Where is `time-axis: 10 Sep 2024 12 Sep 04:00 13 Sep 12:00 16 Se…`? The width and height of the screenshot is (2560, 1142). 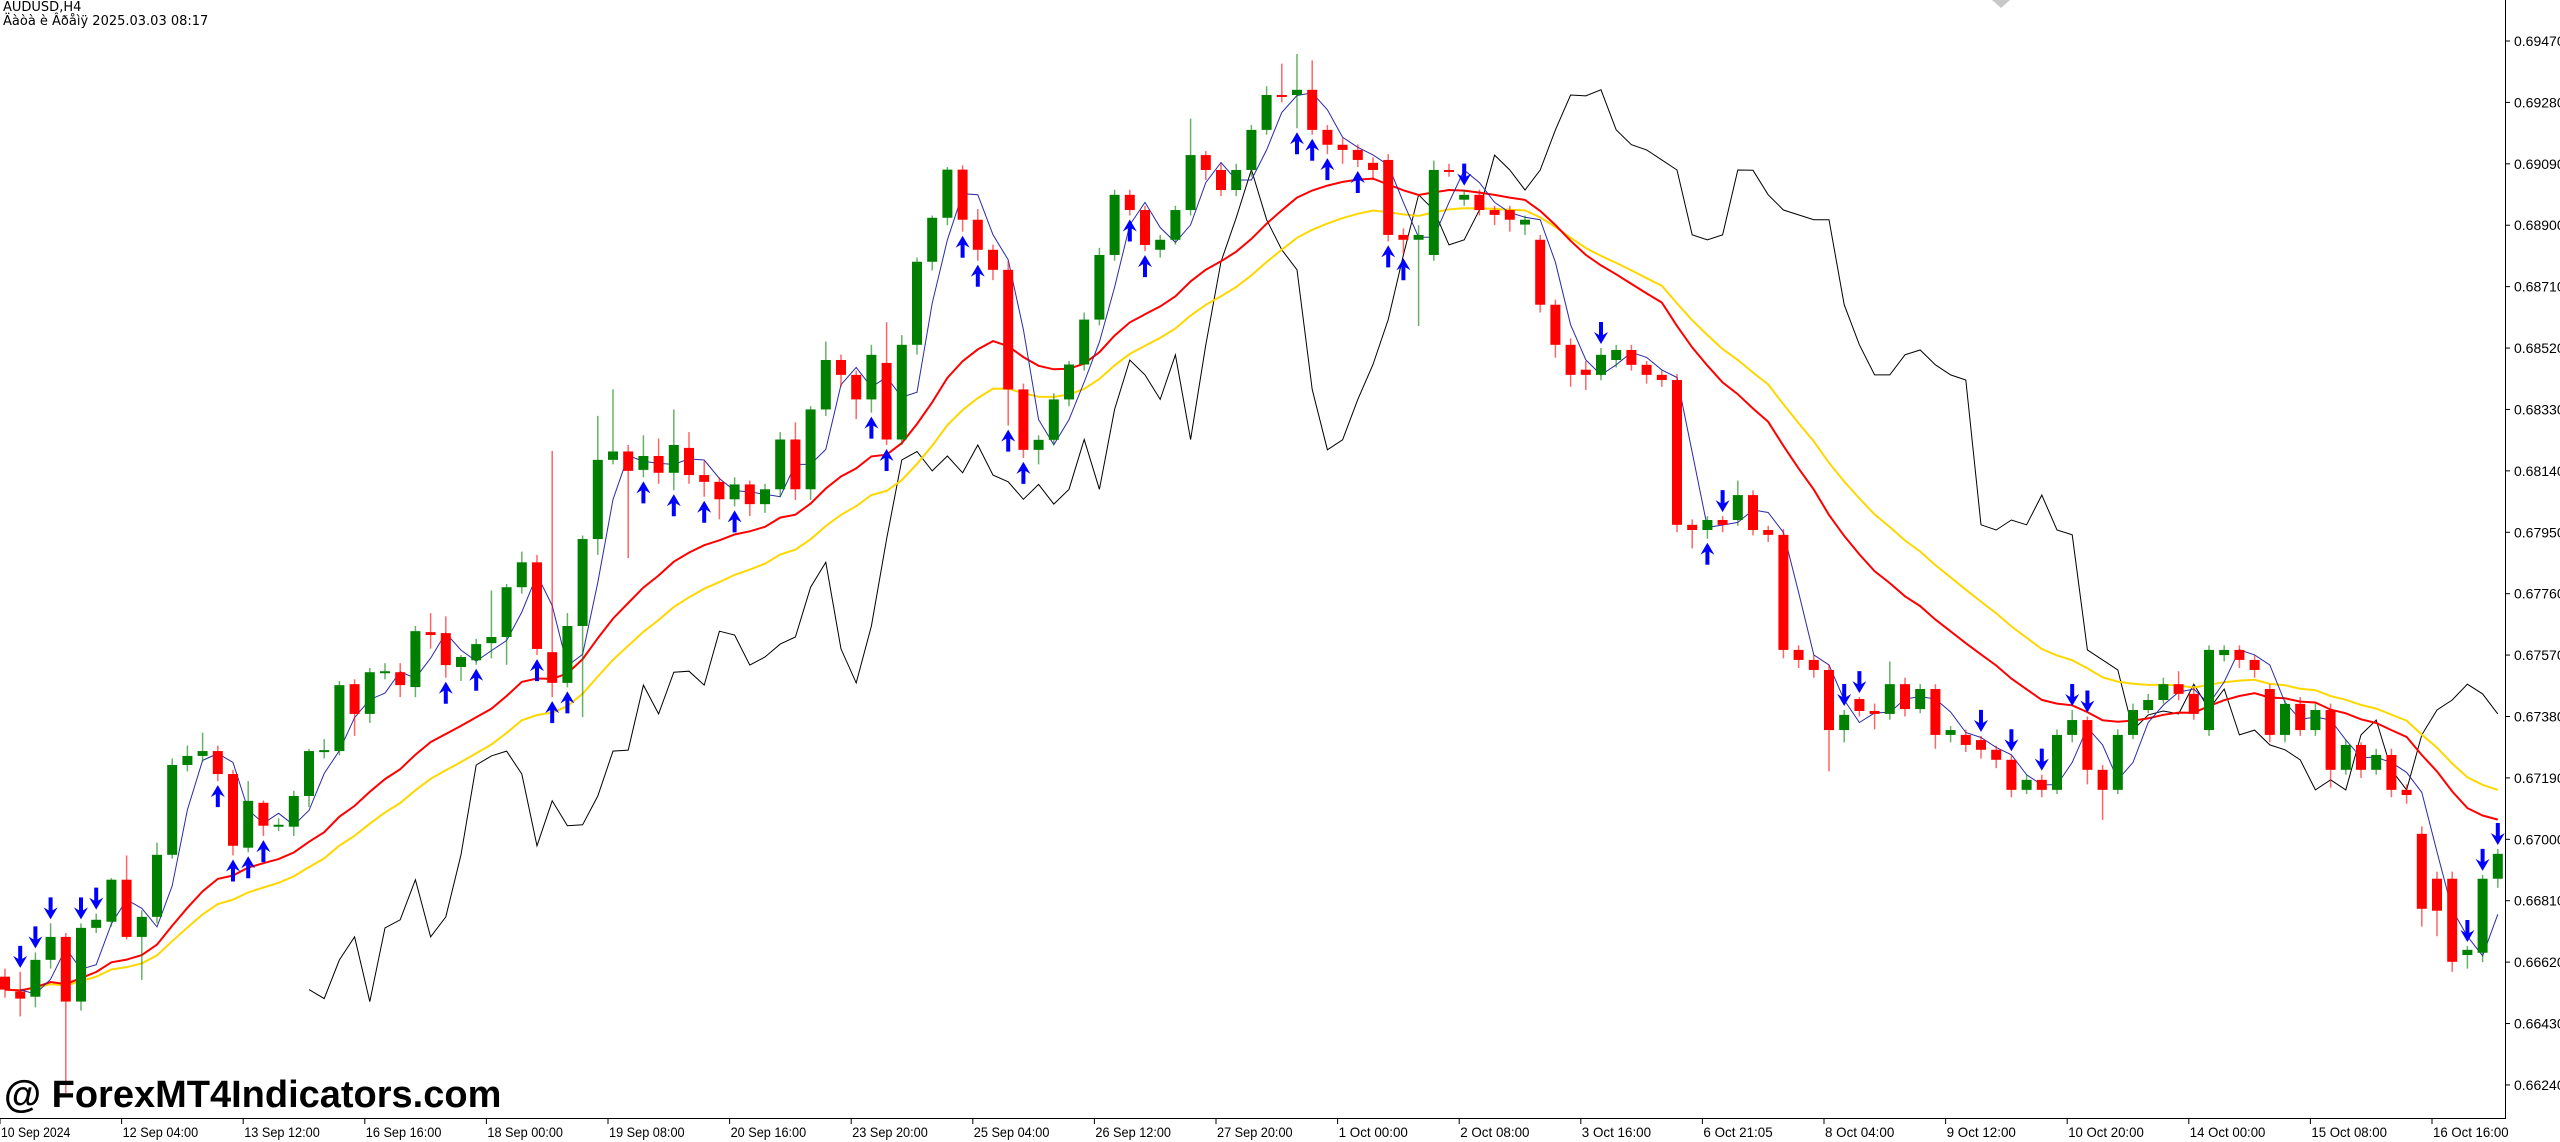 time-axis: 10 Sep 2024 12 Sep 04:00 13 Sep 12:00 16 Se… is located at coordinates (1254, 1129).